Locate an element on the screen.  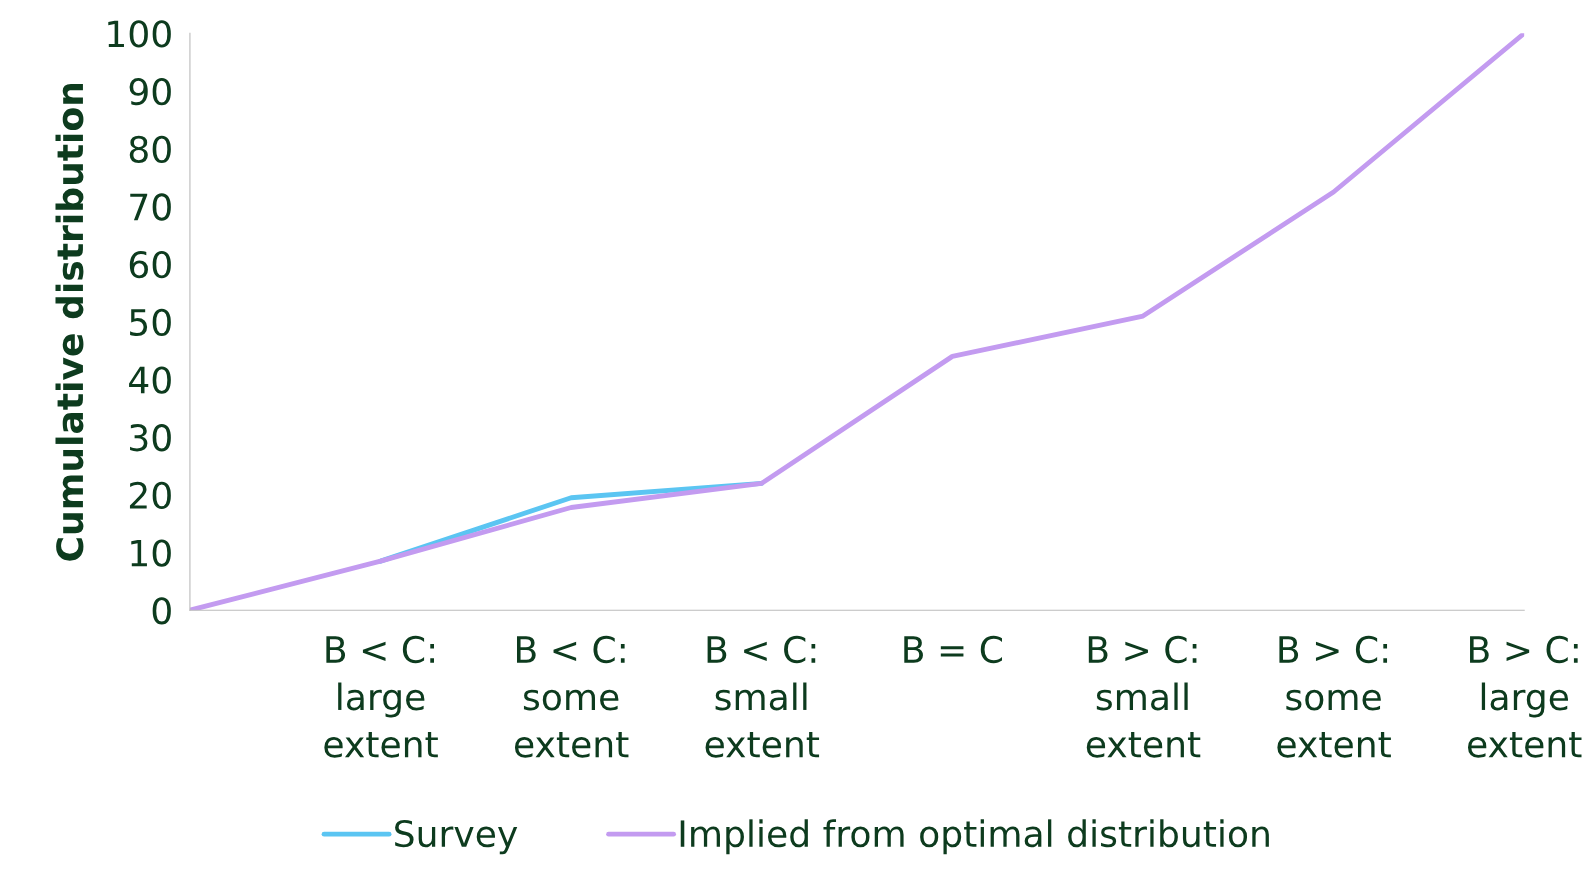
x-tick-label: B > C: small extent is located at coordinates (1143, 696).